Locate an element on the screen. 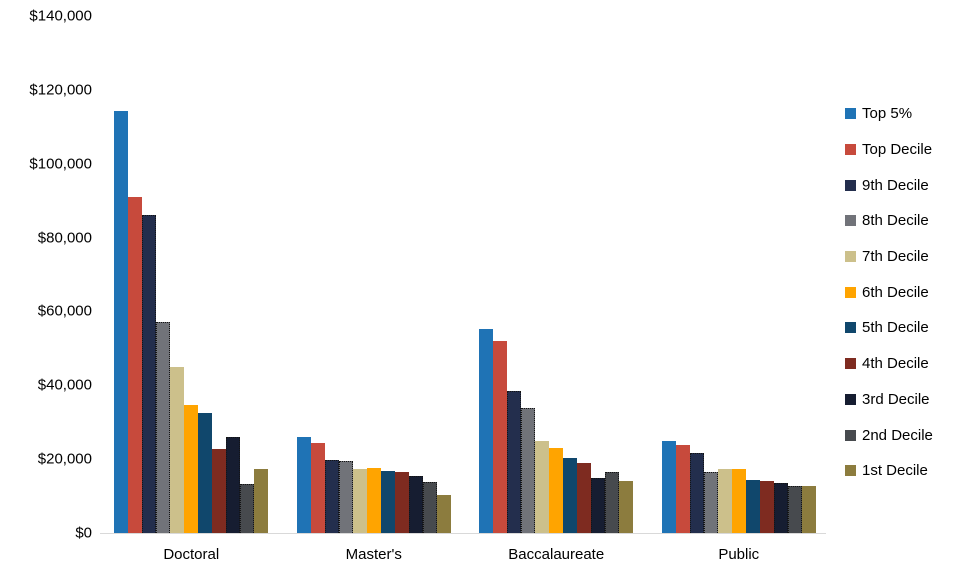  legend-item: 4th Decile is located at coordinates (889, 364).